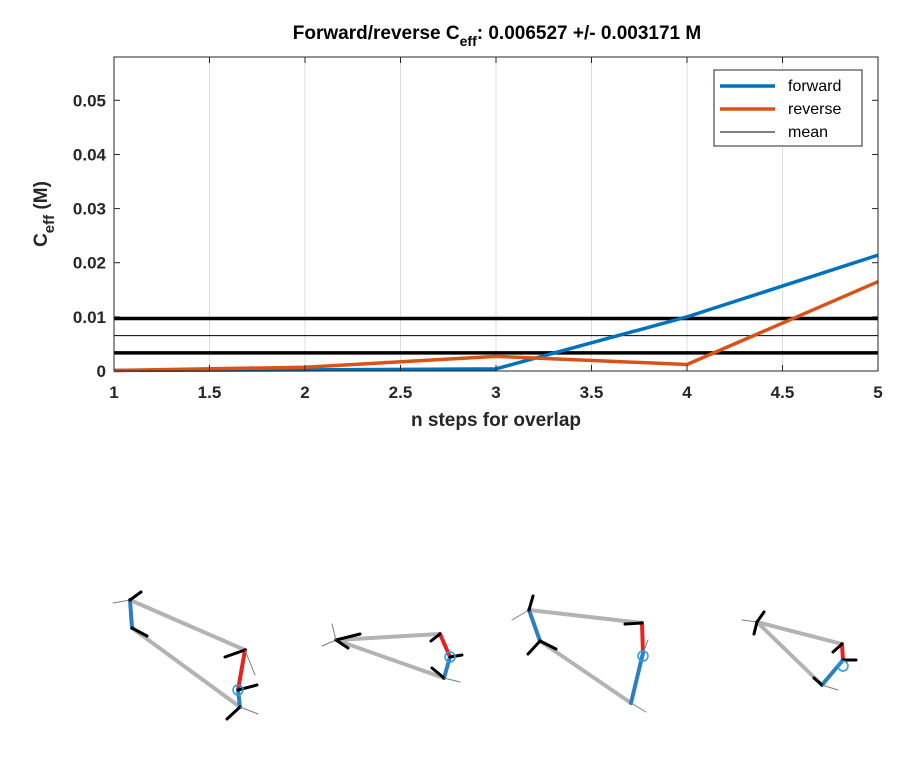 This screenshot has width=918, height=772. I want to click on legend-label-mean: mean, so click(808, 132).